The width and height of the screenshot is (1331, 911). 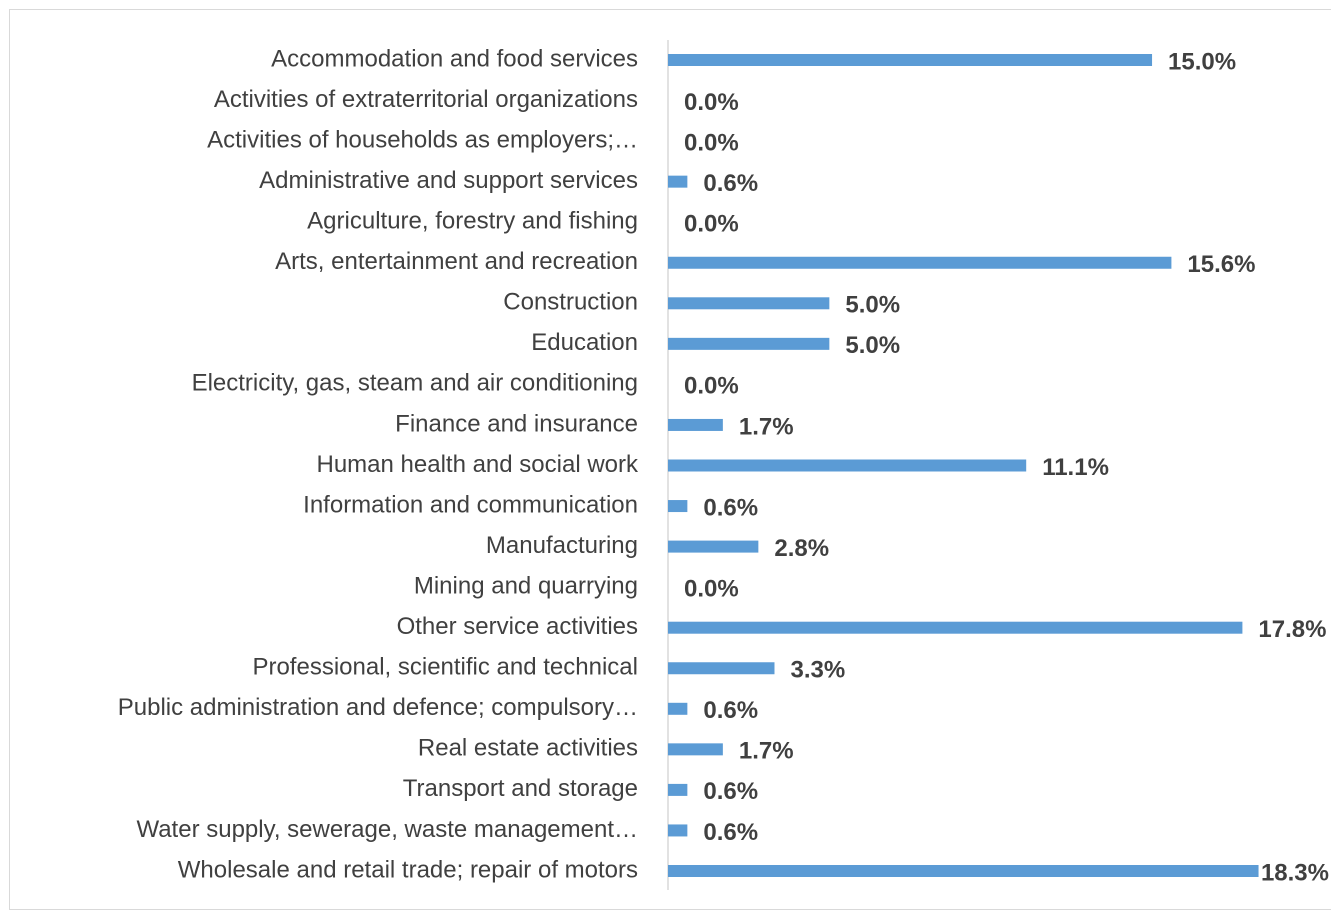 I want to click on category-label: Construction, so click(x=570, y=302).